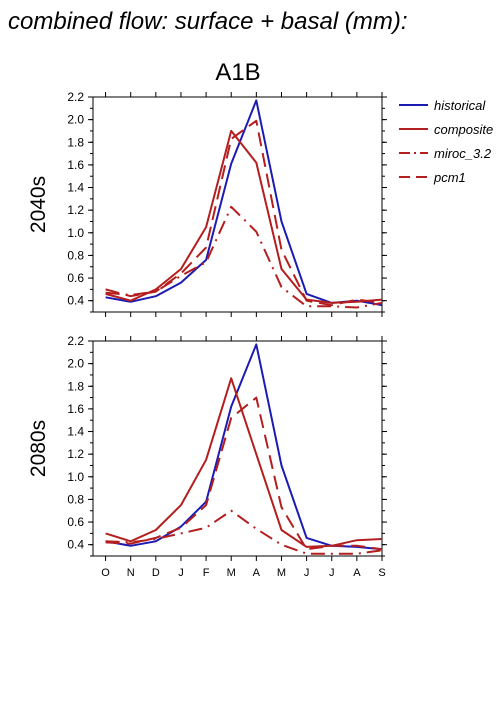  Describe the element at coordinates (381, 573) in the screenshot. I see `x-tick-label: S` at that location.